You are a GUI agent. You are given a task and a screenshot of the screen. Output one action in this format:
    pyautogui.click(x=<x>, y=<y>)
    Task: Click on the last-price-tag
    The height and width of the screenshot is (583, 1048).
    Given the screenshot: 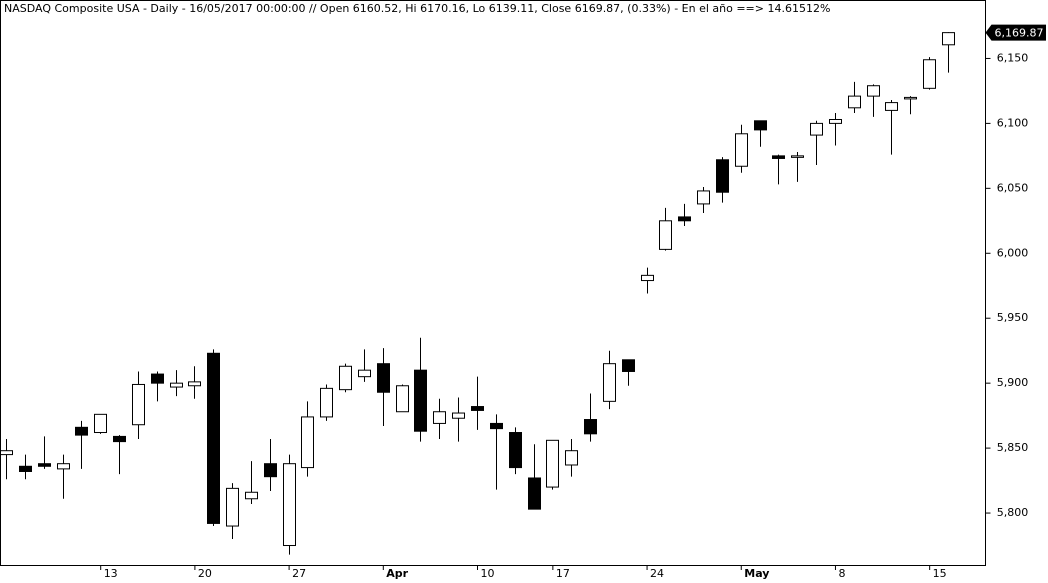 What is the action you would take?
    pyautogui.click(x=1015, y=32)
    